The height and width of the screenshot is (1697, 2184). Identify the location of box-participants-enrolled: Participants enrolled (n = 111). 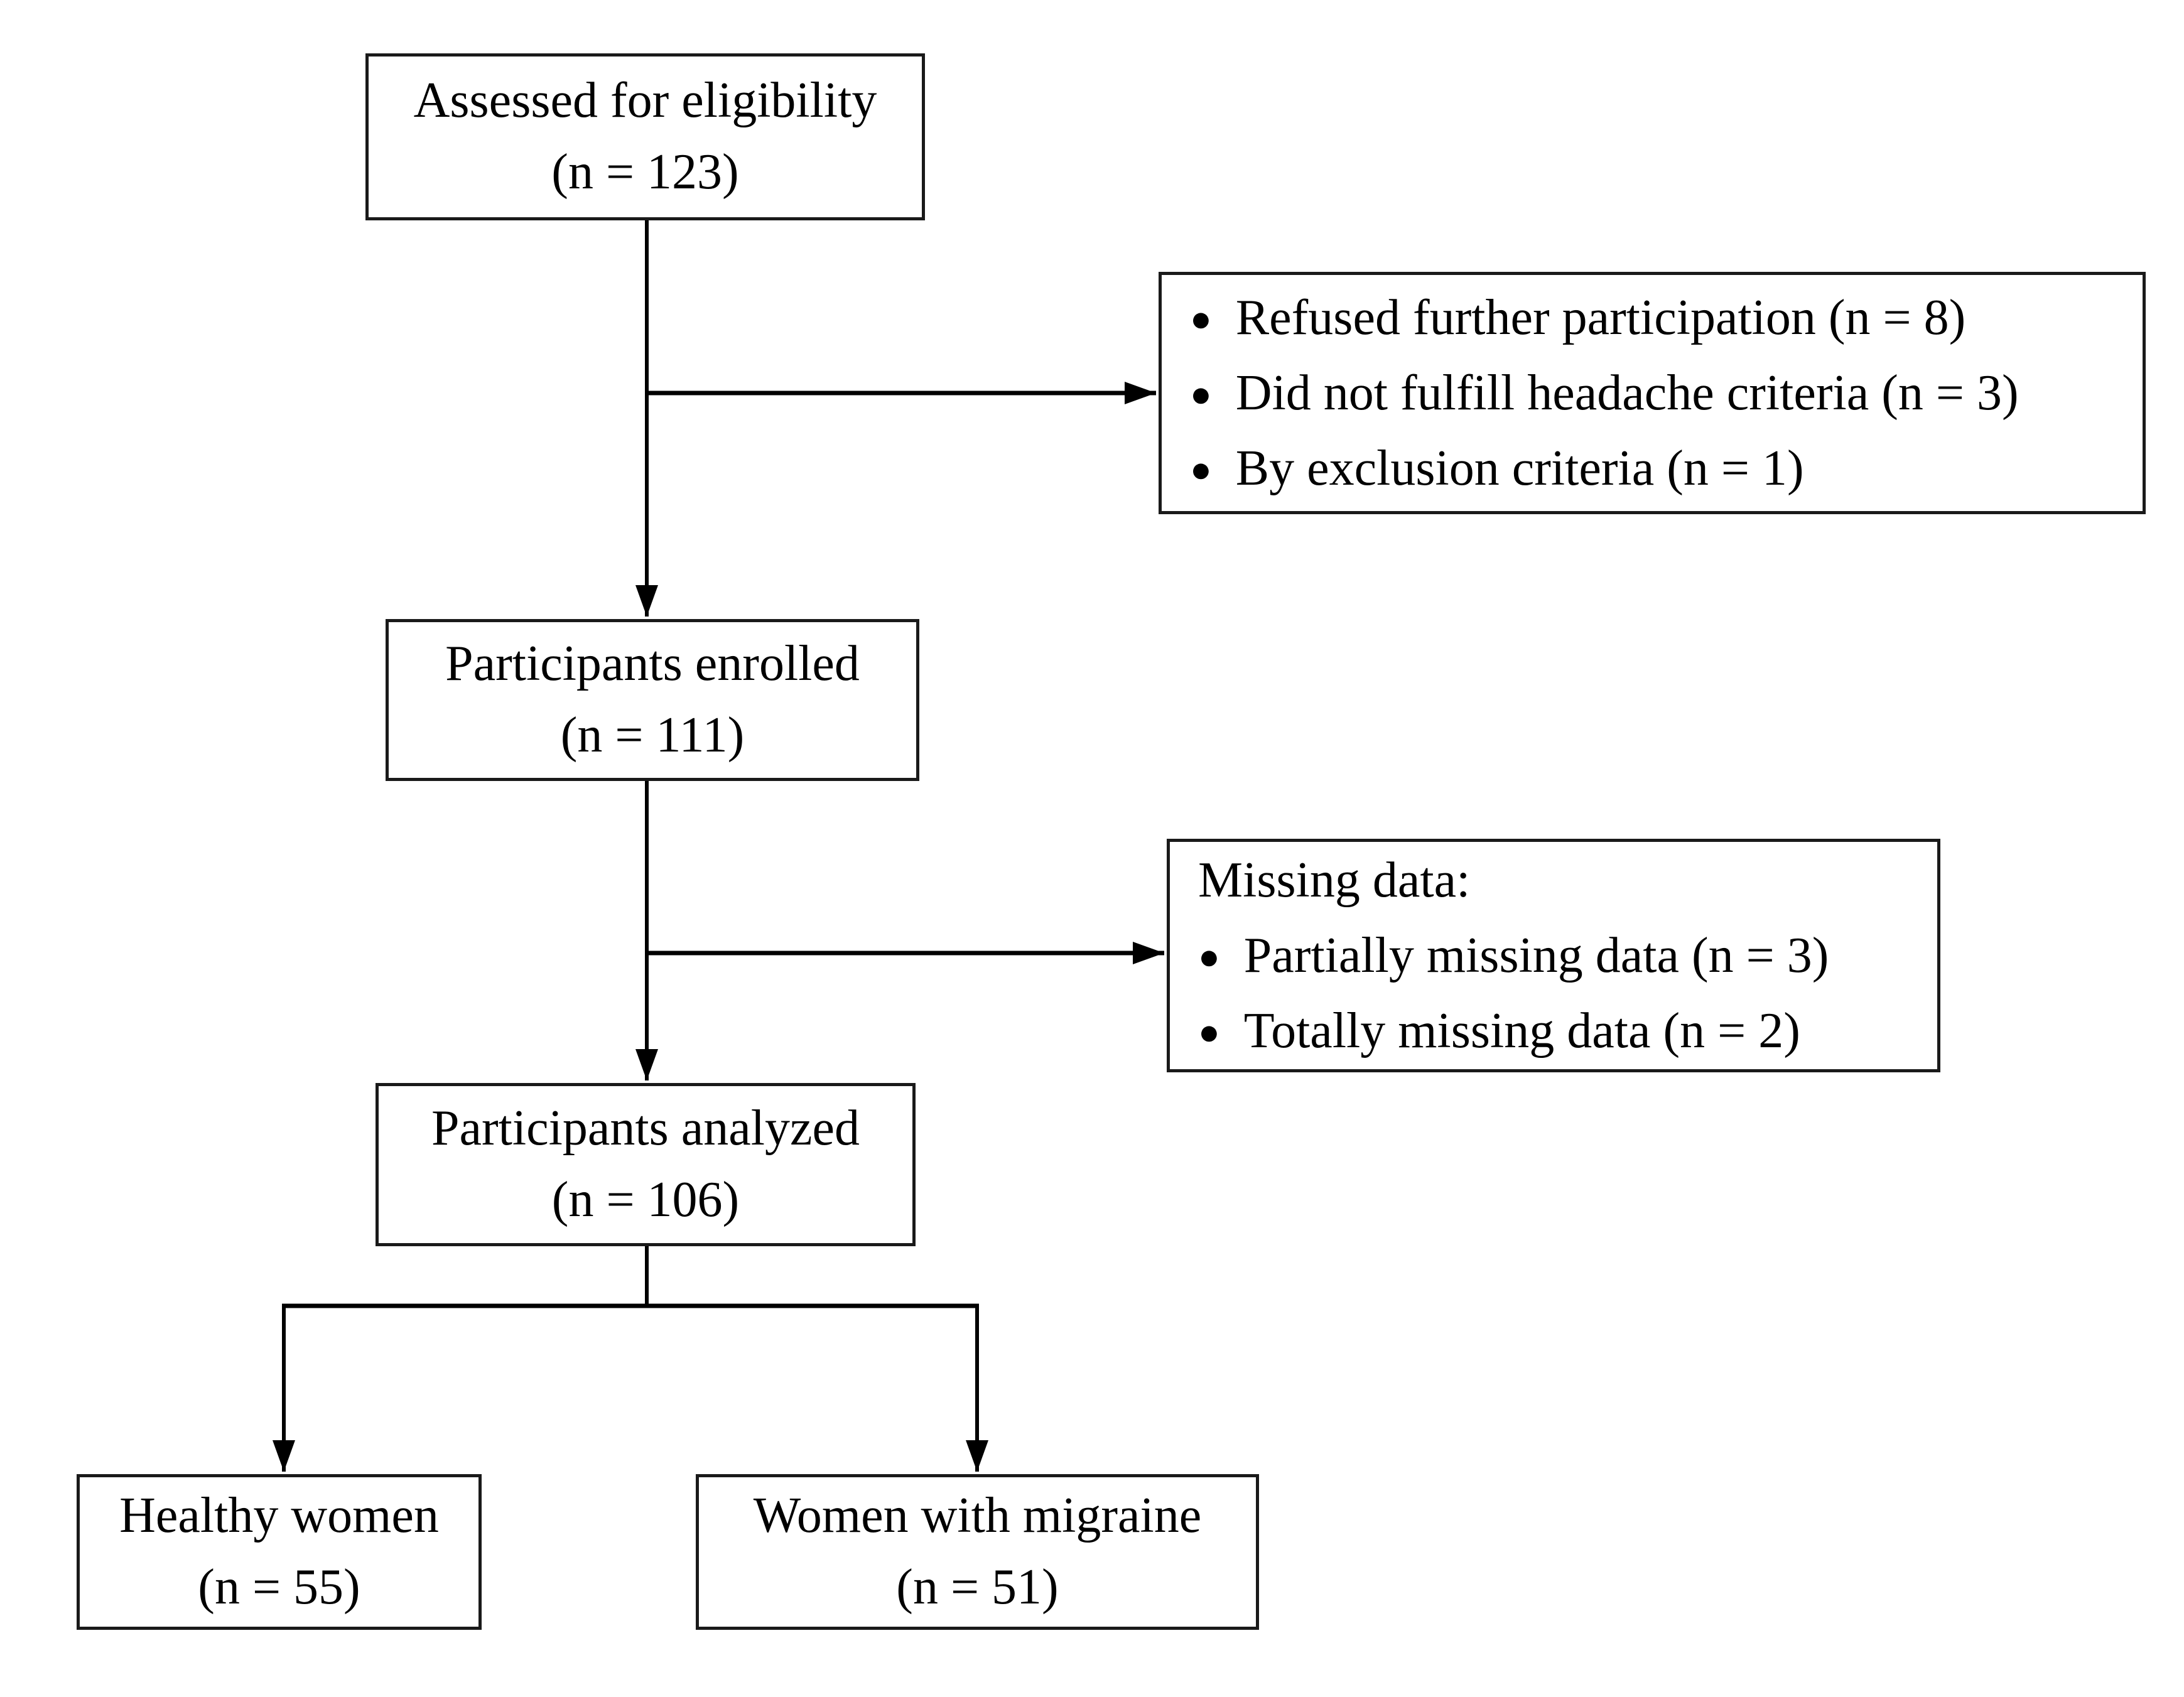
(652, 700).